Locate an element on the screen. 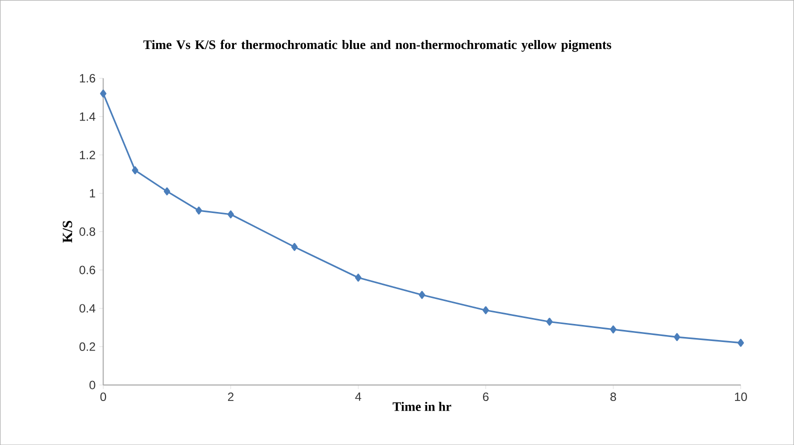 This screenshot has width=794, height=445. y-tick-label: 0.4 is located at coordinates (88, 308).